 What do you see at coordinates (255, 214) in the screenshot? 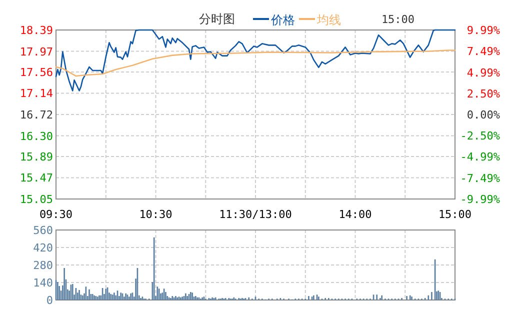
I see `x-tick-label: 11:30/13:00` at bounding box center [255, 214].